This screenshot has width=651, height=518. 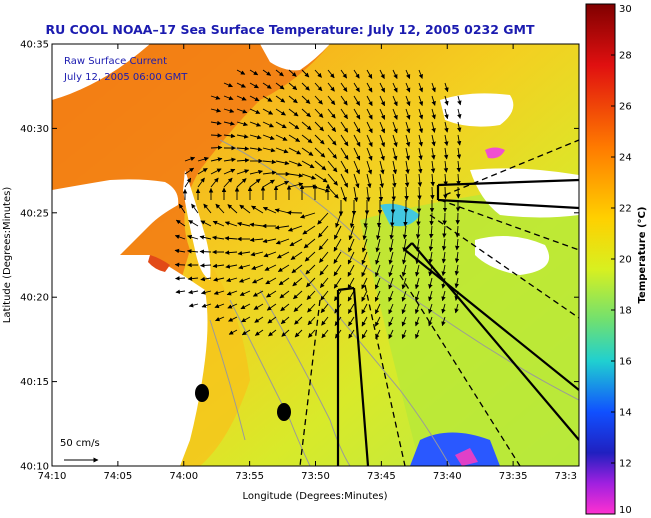 What do you see at coordinates (101, 72) in the screenshot?
I see `land-northwest` at bounding box center [101, 72].